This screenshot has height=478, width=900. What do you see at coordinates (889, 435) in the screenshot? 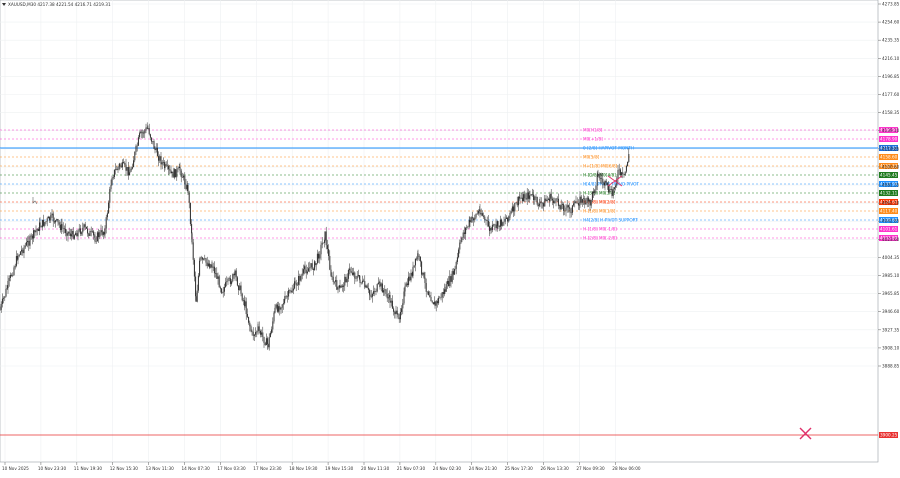
I see `red-level-tag-text: 3900.25` at bounding box center [889, 435].